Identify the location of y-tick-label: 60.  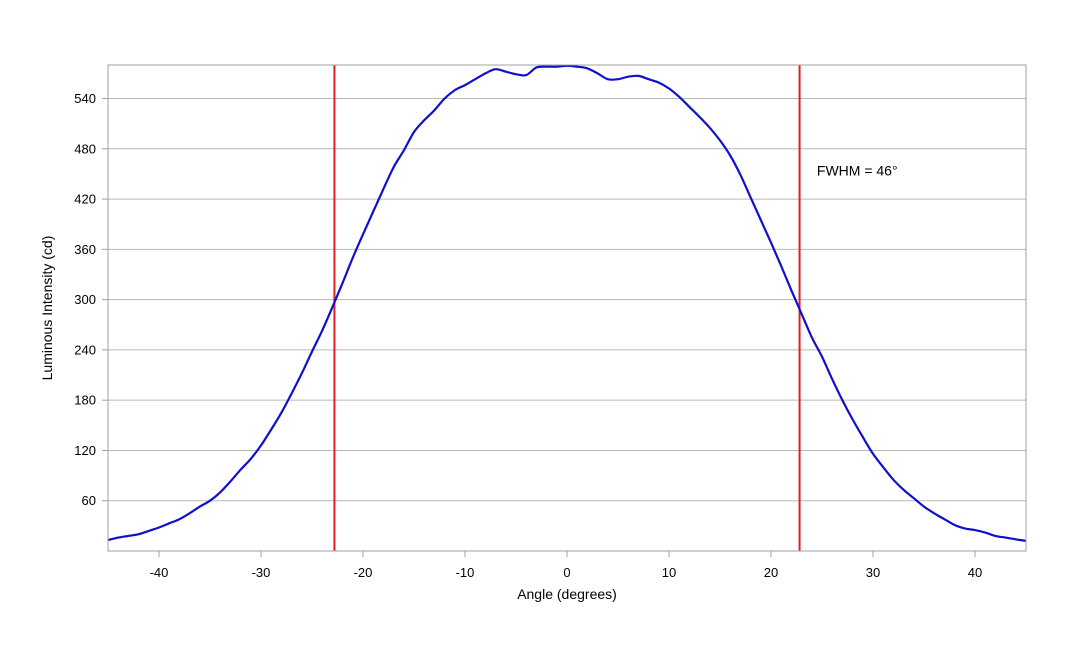
(89, 500).